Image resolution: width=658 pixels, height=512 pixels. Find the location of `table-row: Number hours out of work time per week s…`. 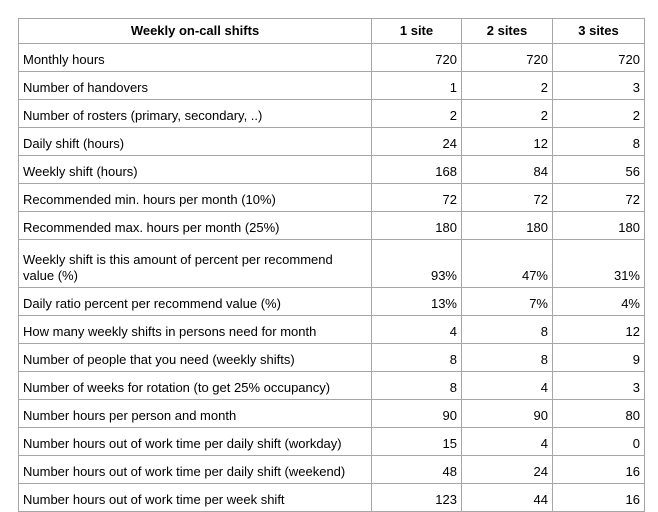

table-row: Number hours out of work time per week s… is located at coordinates (331, 497).